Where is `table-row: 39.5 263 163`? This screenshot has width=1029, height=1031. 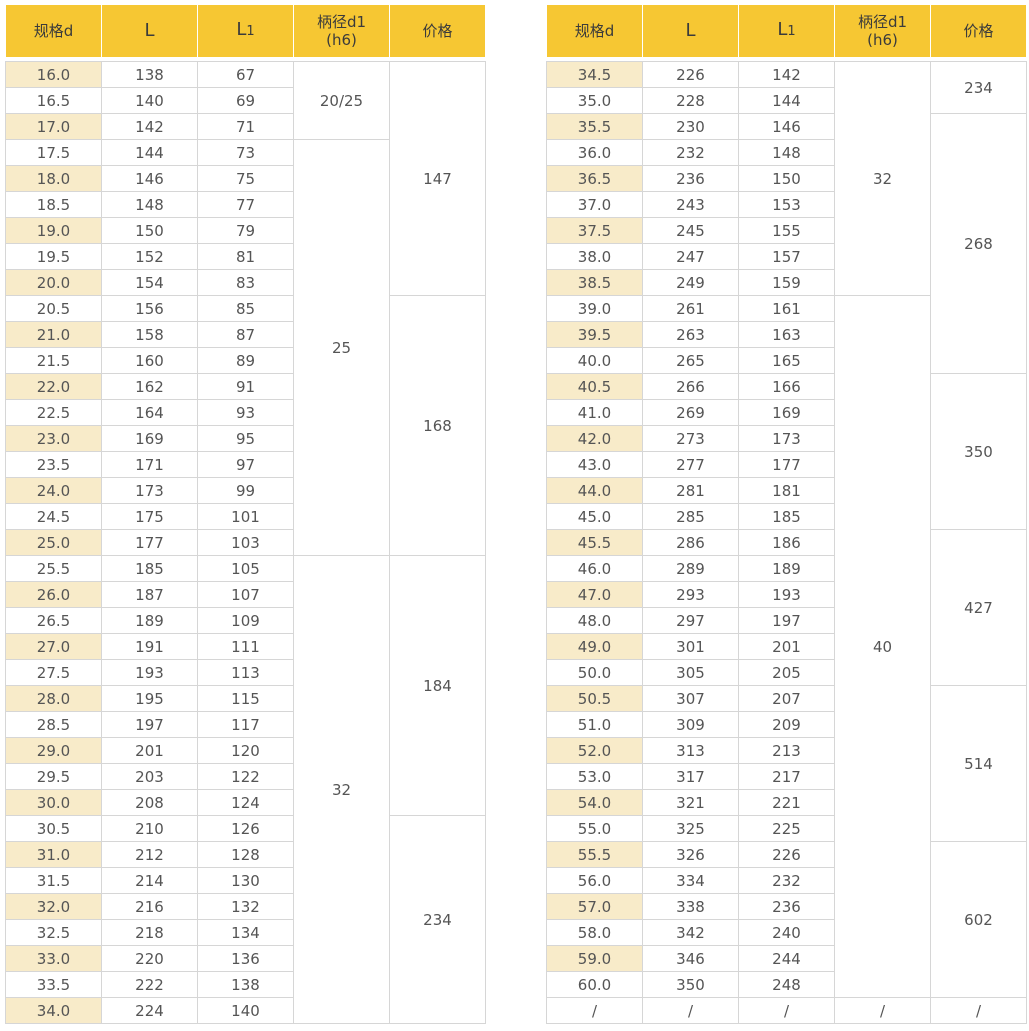 table-row: 39.5 263 163 is located at coordinates (786, 334).